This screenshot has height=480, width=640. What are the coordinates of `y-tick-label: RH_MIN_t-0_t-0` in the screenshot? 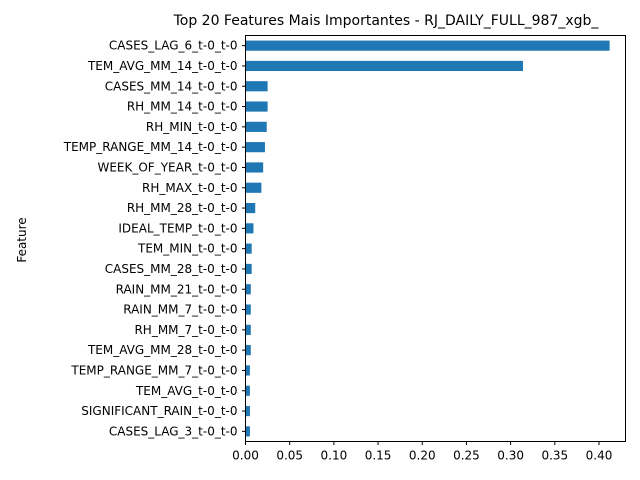 It's located at (192, 127).